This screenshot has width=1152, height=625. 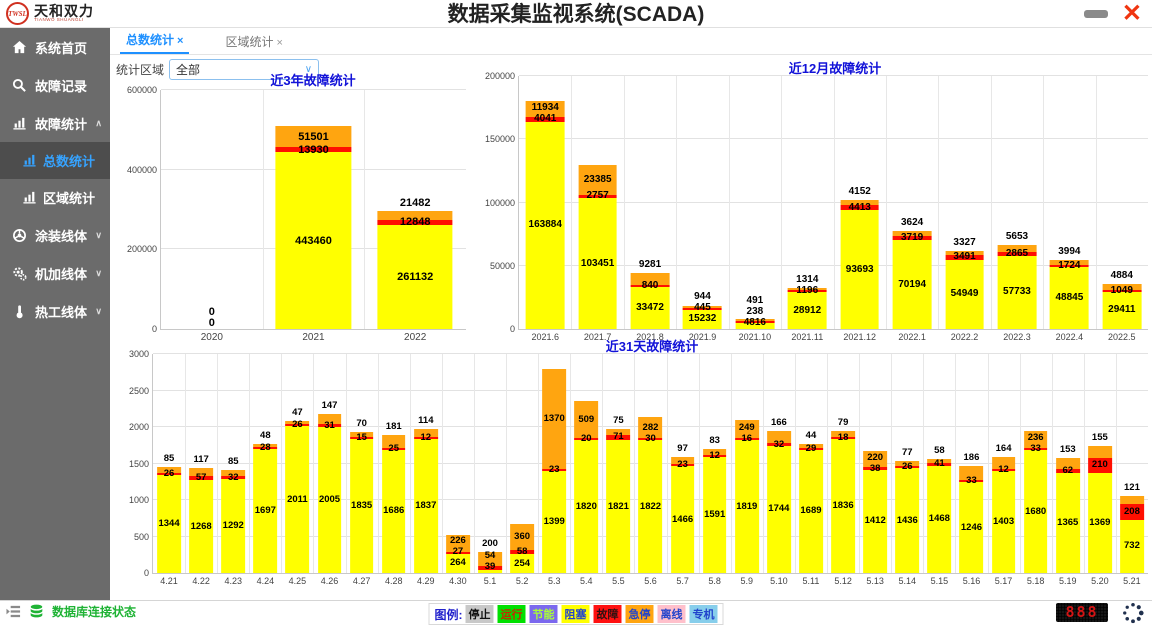 What do you see at coordinates (394, 581) in the screenshot?
I see `x-axis-label: 4.28` at bounding box center [394, 581].